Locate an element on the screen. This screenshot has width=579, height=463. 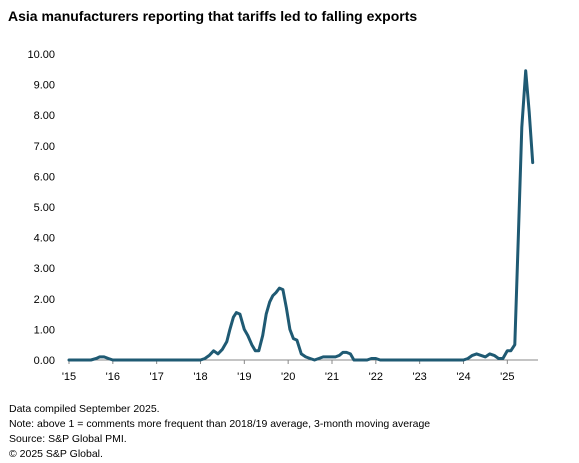
x-tick-label: '25 is located at coordinates (507, 377).